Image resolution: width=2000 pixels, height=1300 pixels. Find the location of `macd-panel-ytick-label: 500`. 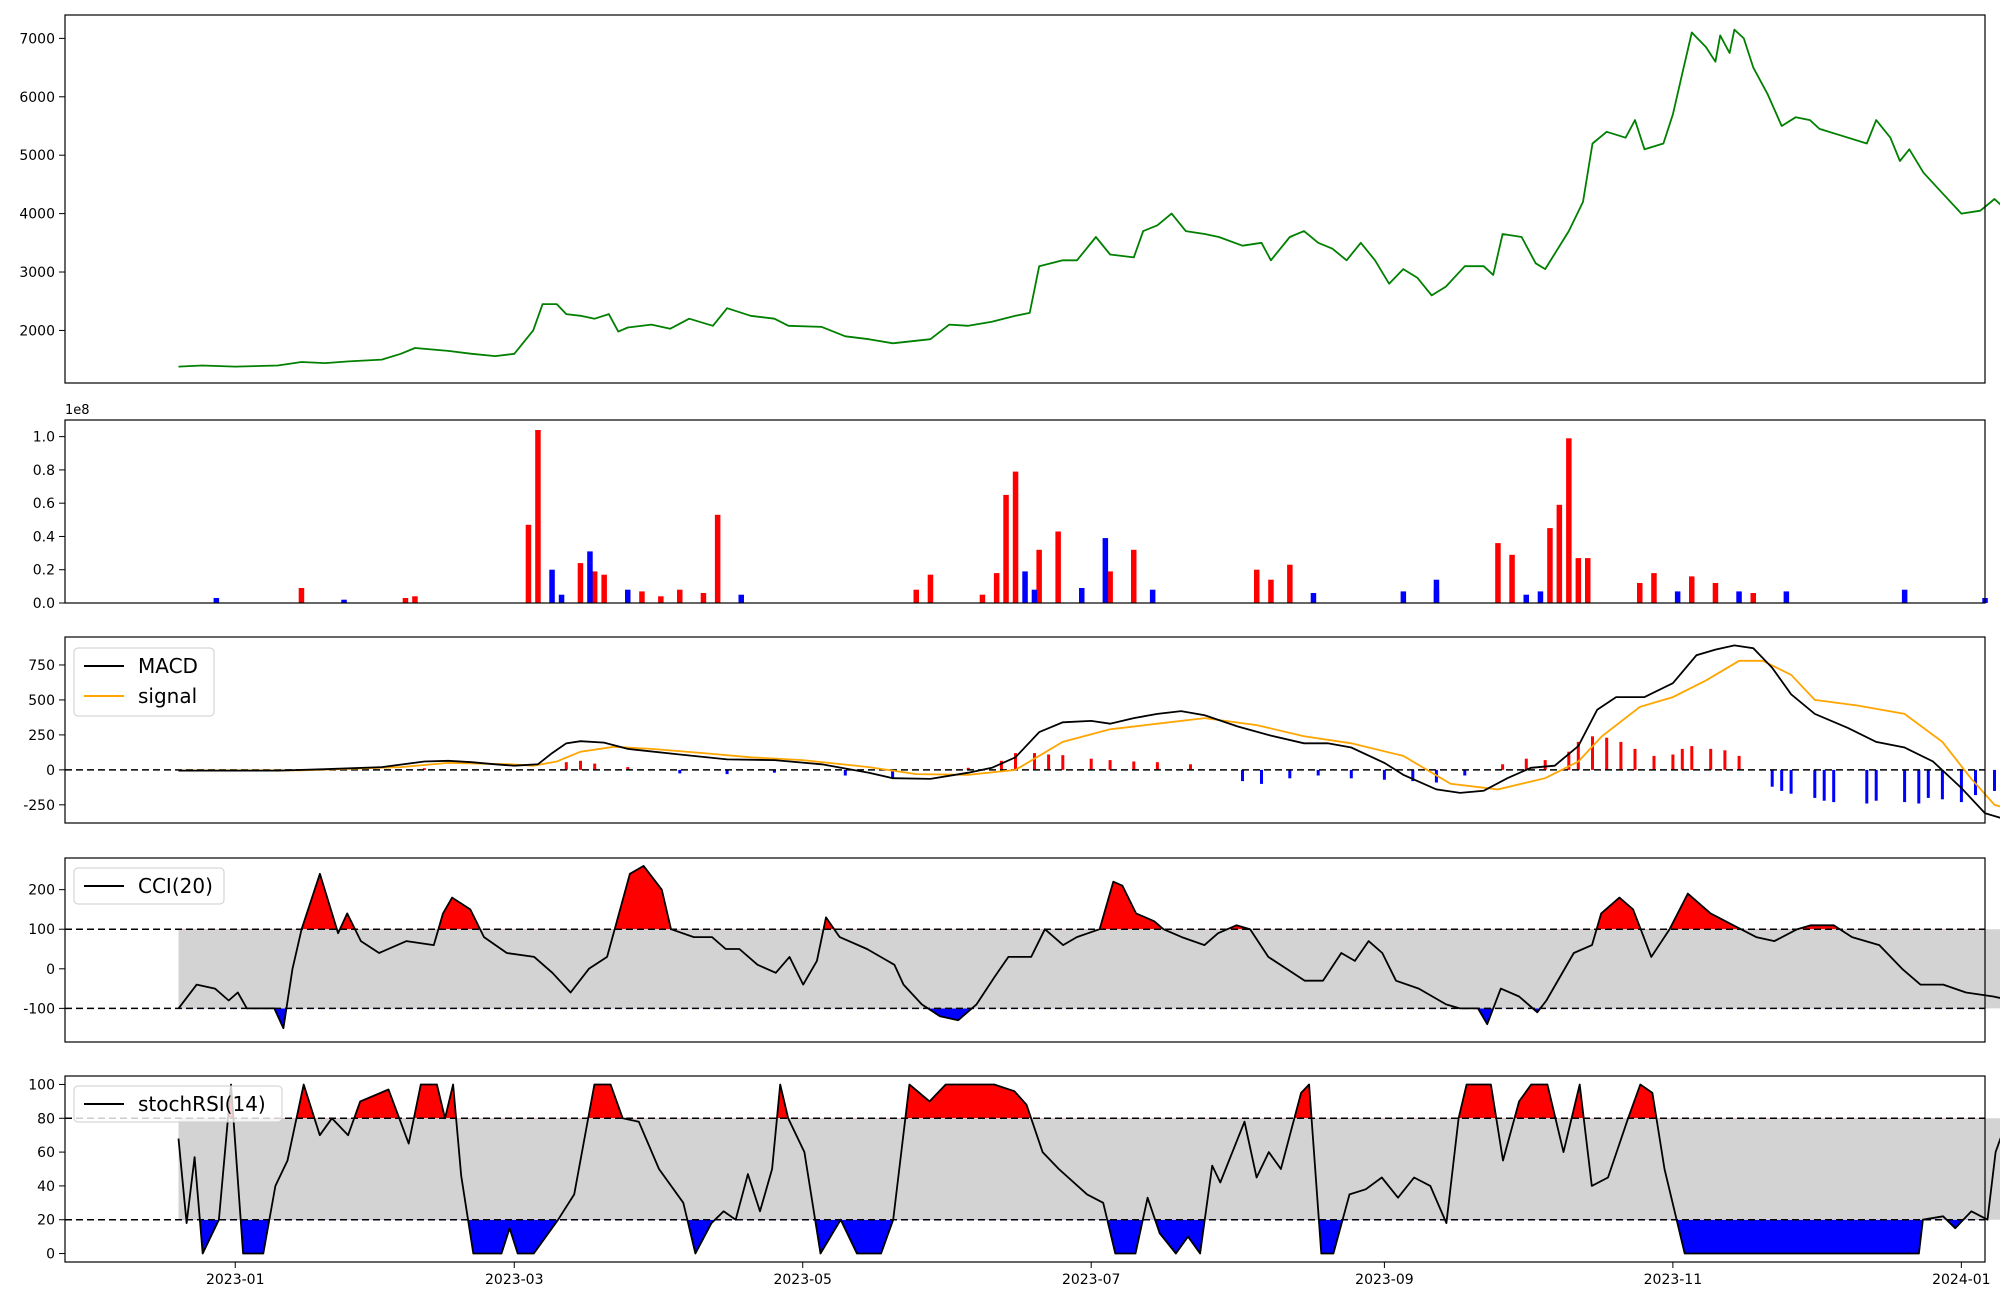

macd-panel-ytick-label: 500 is located at coordinates (41, 701).